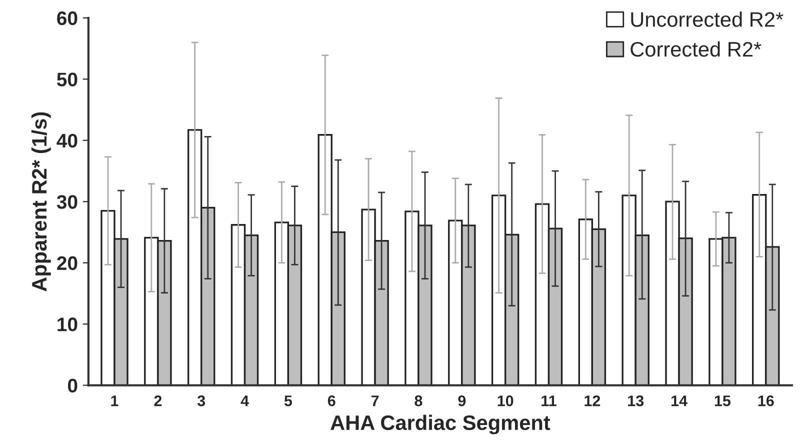 The image size is (804, 448). Describe the element at coordinates (158, 400) in the screenshot. I see `x-tick-label: 2` at that location.